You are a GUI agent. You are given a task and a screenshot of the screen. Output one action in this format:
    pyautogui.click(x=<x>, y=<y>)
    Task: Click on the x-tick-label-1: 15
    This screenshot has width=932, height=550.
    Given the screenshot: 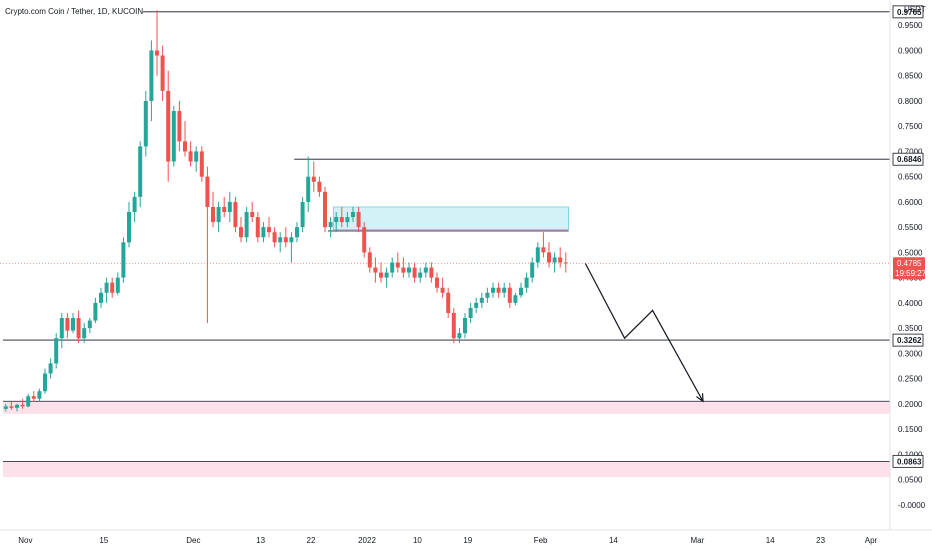 What is the action you would take?
    pyautogui.click(x=103, y=540)
    